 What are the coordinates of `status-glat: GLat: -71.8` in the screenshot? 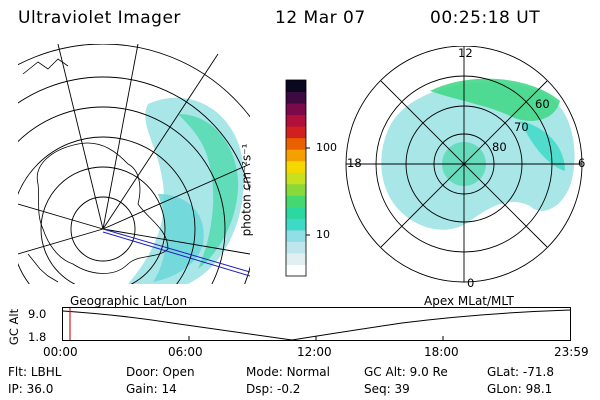 It's located at (520, 372).